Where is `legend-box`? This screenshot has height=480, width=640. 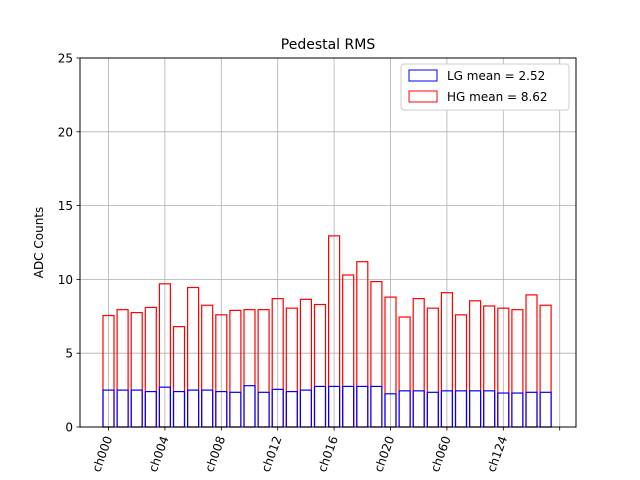 legend-box is located at coordinates (485, 87).